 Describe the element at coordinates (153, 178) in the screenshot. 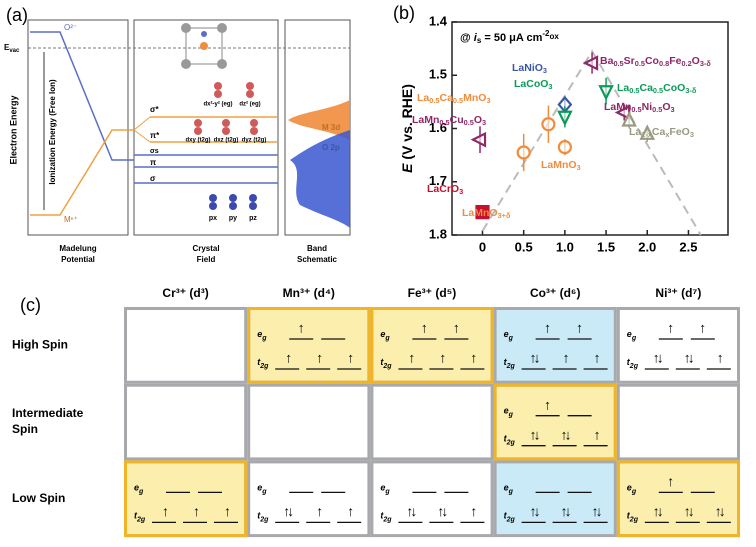

I see `level-label: σ` at that location.